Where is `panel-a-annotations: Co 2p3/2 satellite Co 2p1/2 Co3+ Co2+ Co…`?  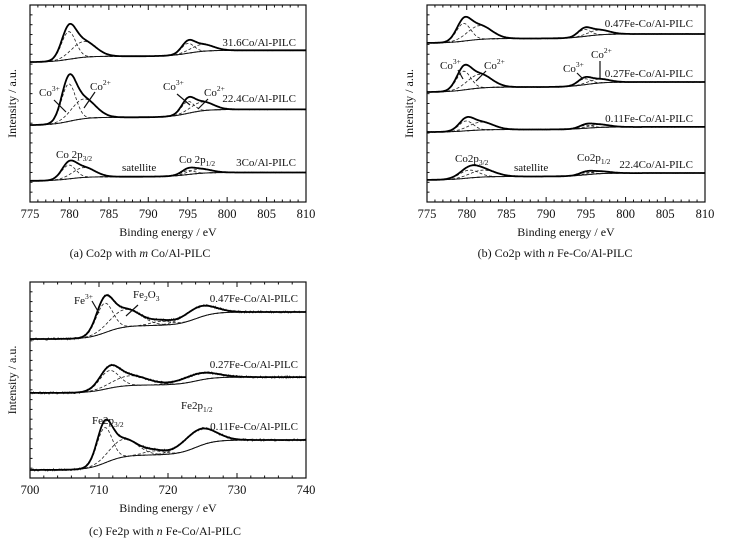
panel-a-annotations: Co 2p3/2 satellite Co 2p1/2 Co3+ Co2+ Co… is located at coordinates (132, 126).